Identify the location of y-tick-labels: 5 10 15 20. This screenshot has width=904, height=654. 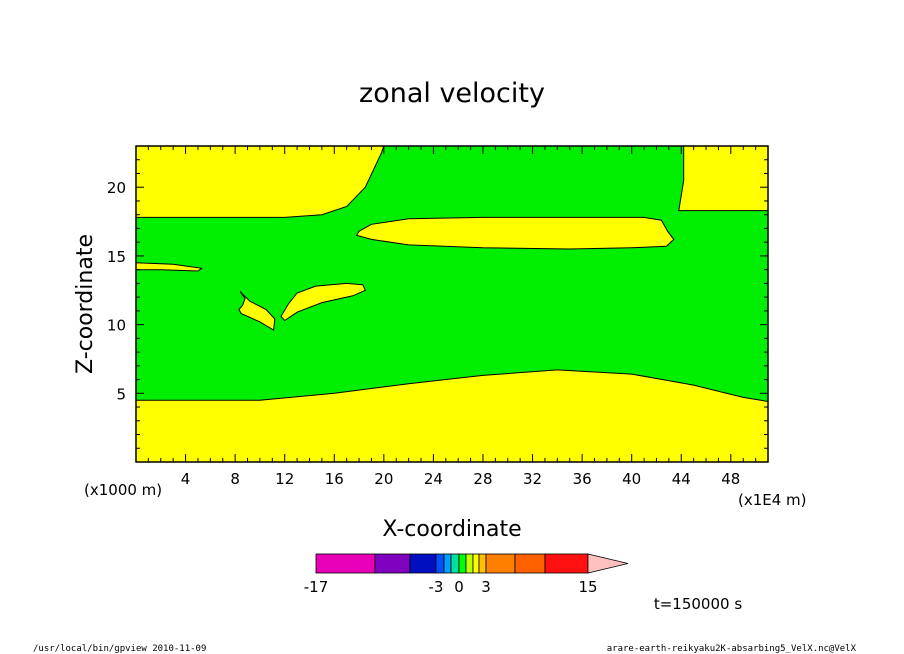
(116, 291).